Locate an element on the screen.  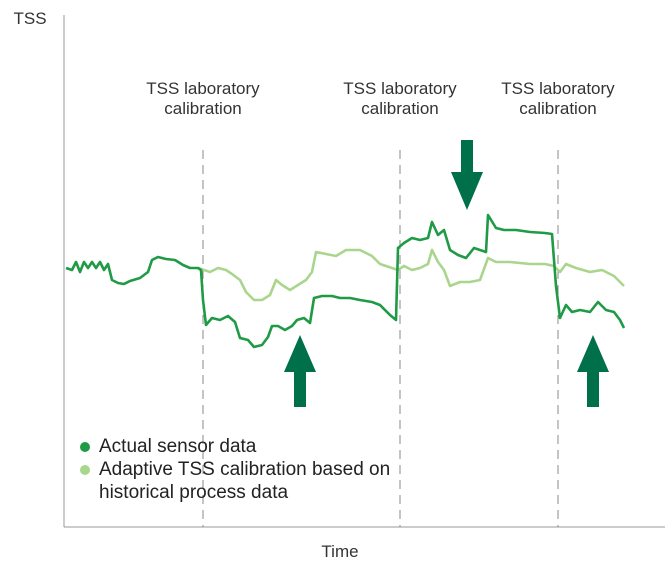
arrow-down is located at coordinates (467, 175).